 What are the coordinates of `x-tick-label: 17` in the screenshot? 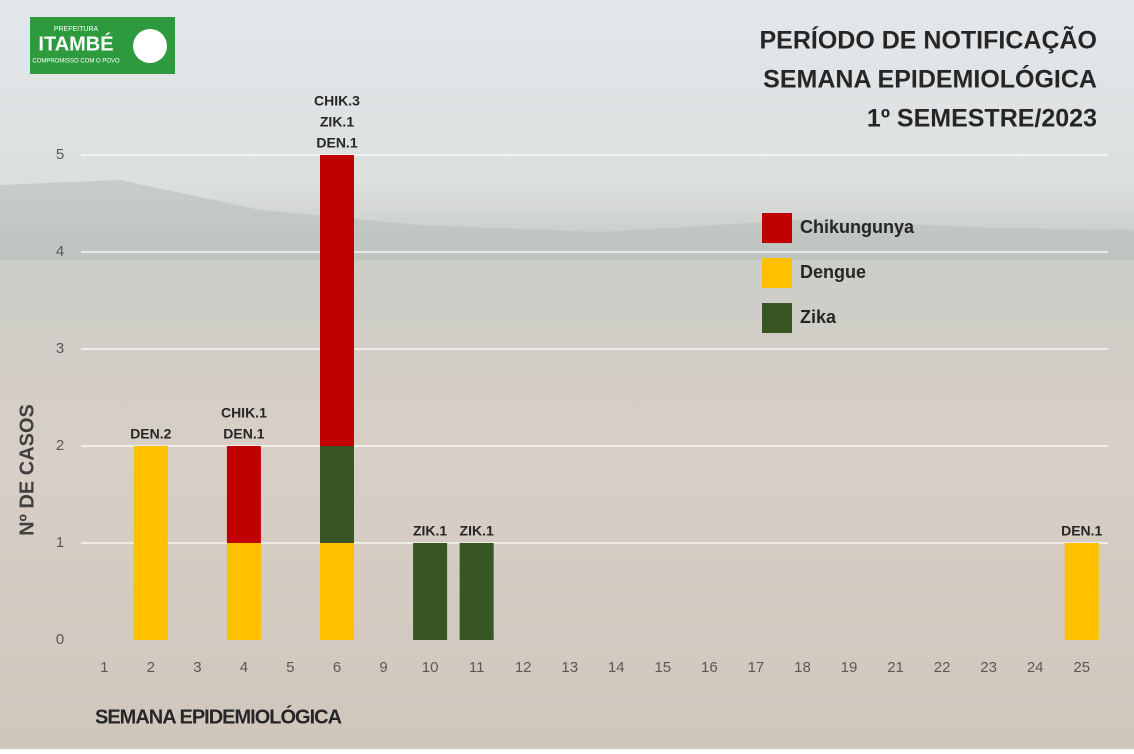 It's located at (756, 667).